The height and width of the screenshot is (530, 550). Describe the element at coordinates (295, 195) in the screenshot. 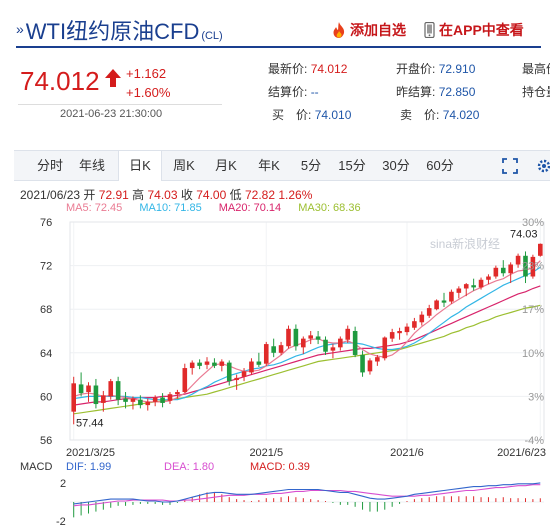

I see `info-change-pct: 1.26%` at that location.